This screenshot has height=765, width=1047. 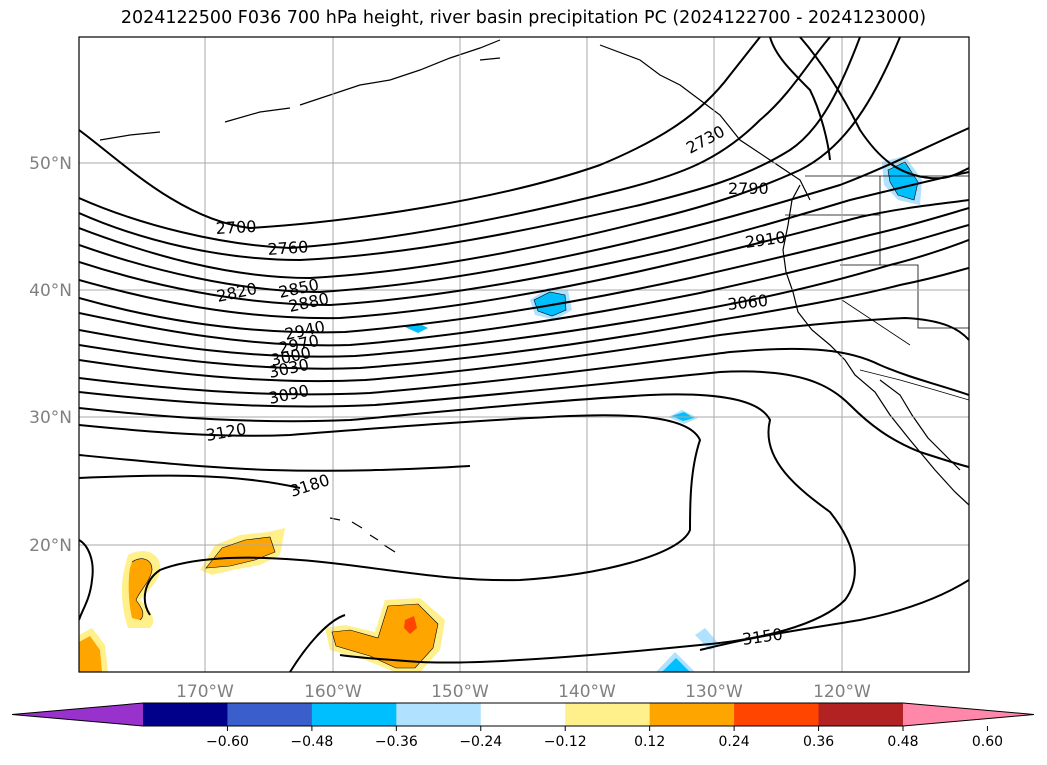 What do you see at coordinates (50, 418) in the screenshot?
I see `lat-label: 30°N` at bounding box center [50, 418].